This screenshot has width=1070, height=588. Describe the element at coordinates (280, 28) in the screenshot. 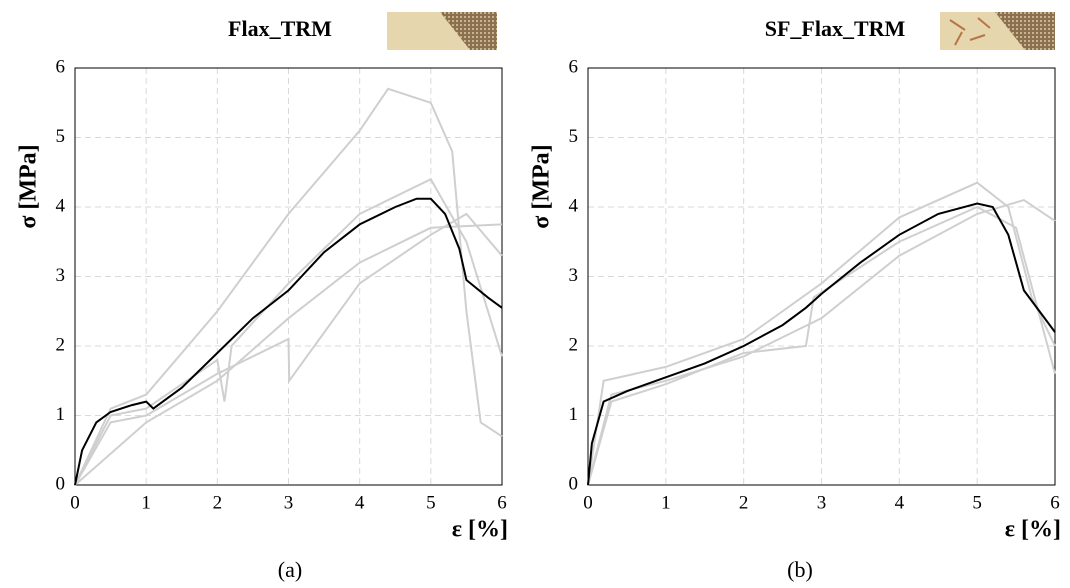

I see `chart-title: Flax_TRM` at that location.